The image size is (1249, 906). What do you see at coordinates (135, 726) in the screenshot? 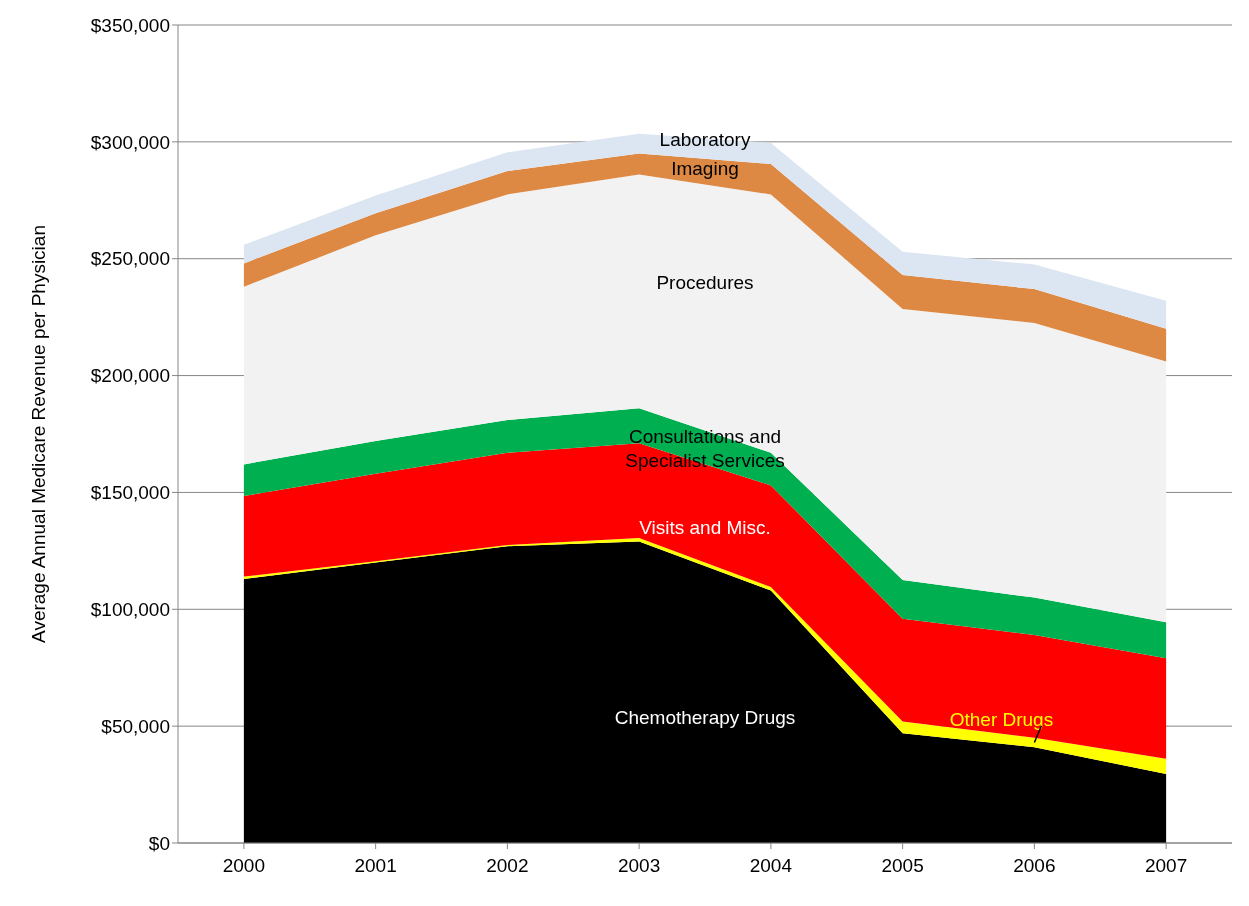
I see `y-tick-label: $50,000` at bounding box center [135, 726].